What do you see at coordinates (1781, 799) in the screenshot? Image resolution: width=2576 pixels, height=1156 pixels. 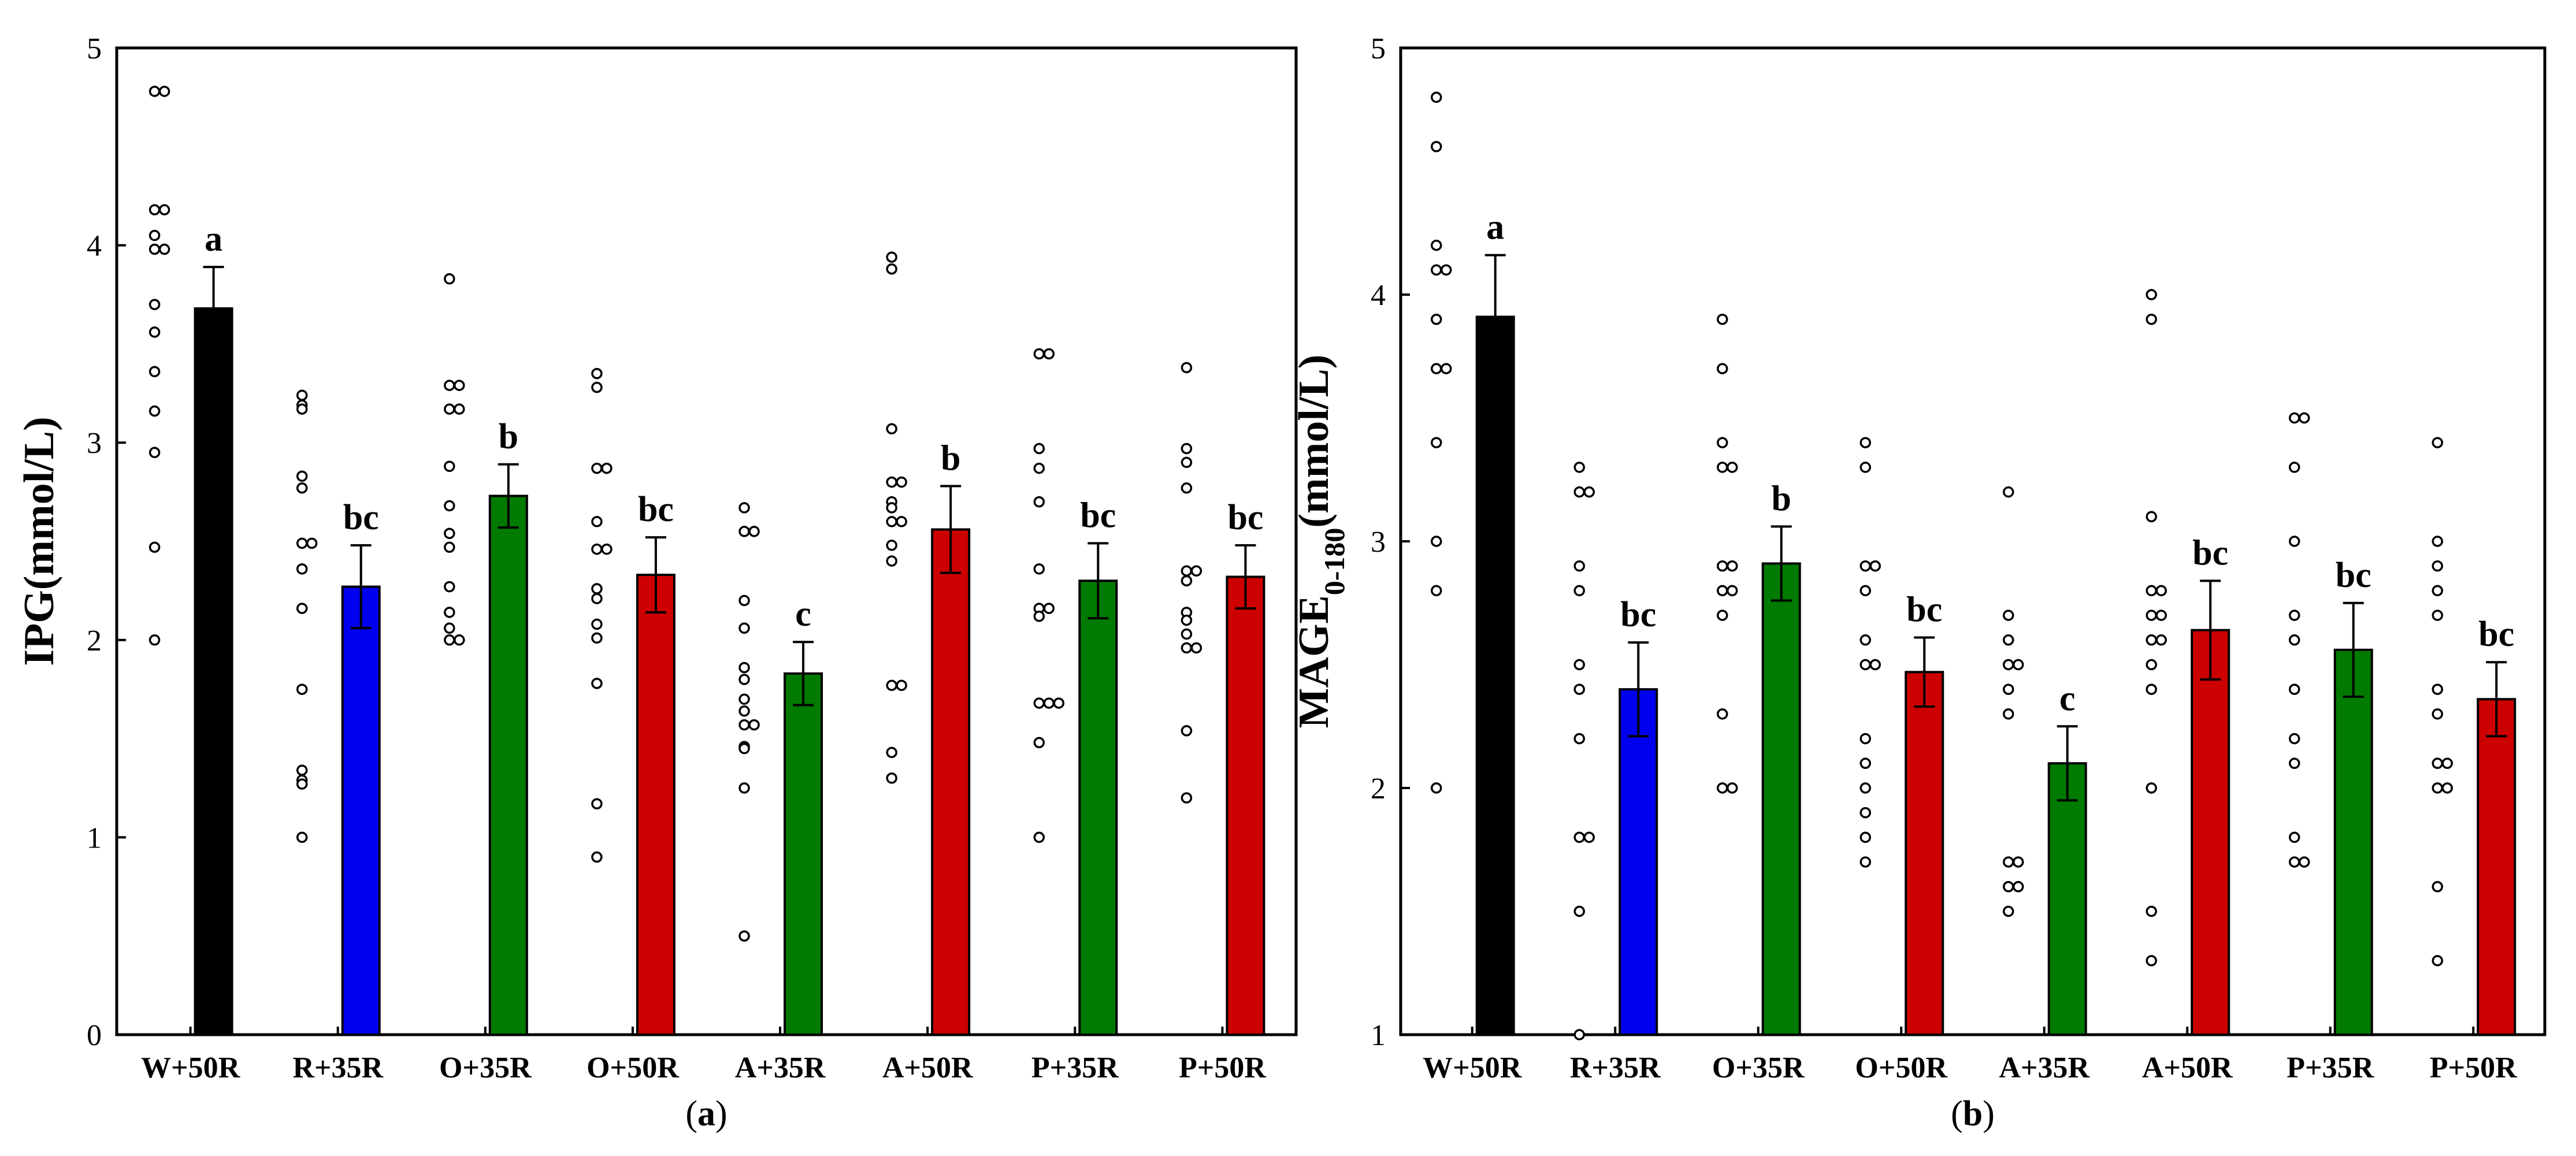 I see `b-bar-O+35R` at bounding box center [1781, 799].